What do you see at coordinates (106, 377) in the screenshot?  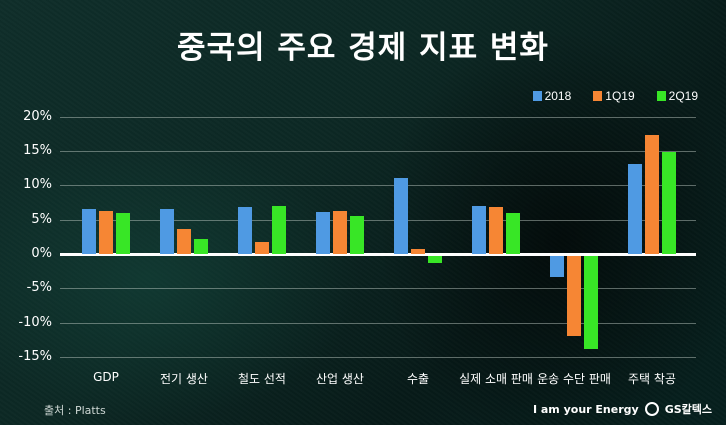 I see `x-tick-label: GDP` at bounding box center [106, 377].